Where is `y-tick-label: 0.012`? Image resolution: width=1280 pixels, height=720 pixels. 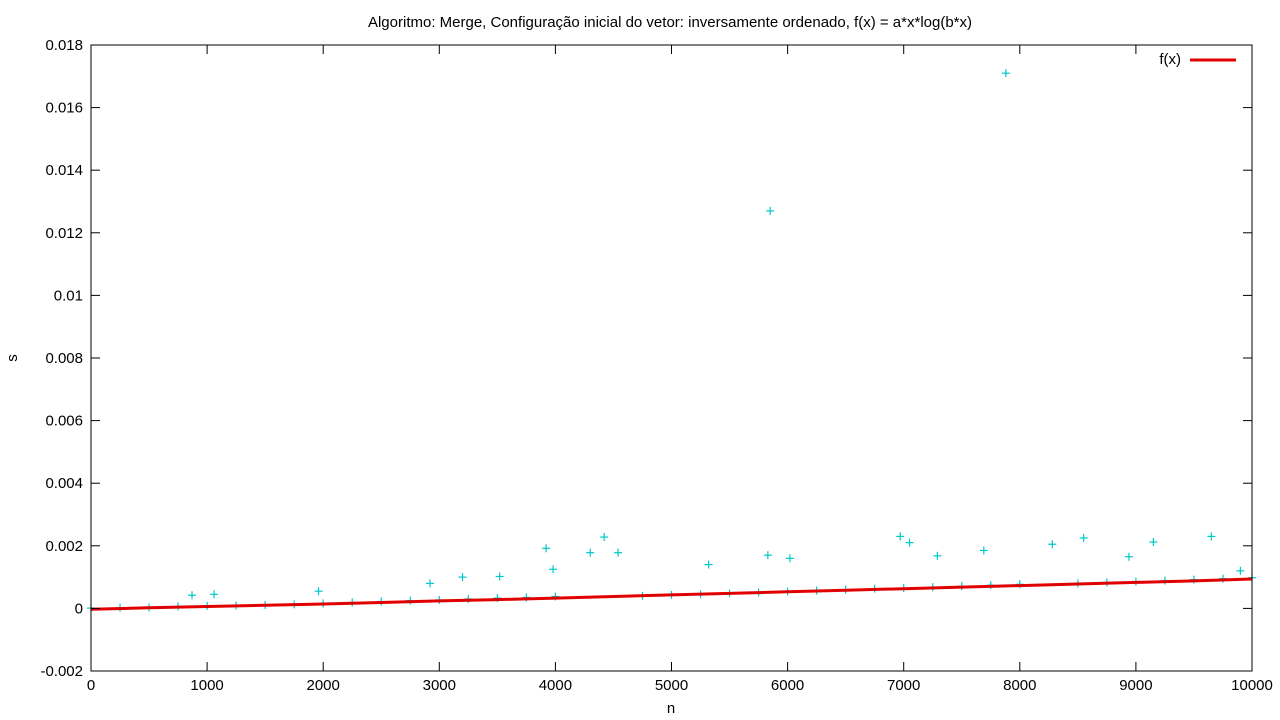
y-tick-label: 0.012 is located at coordinates (64, 233).